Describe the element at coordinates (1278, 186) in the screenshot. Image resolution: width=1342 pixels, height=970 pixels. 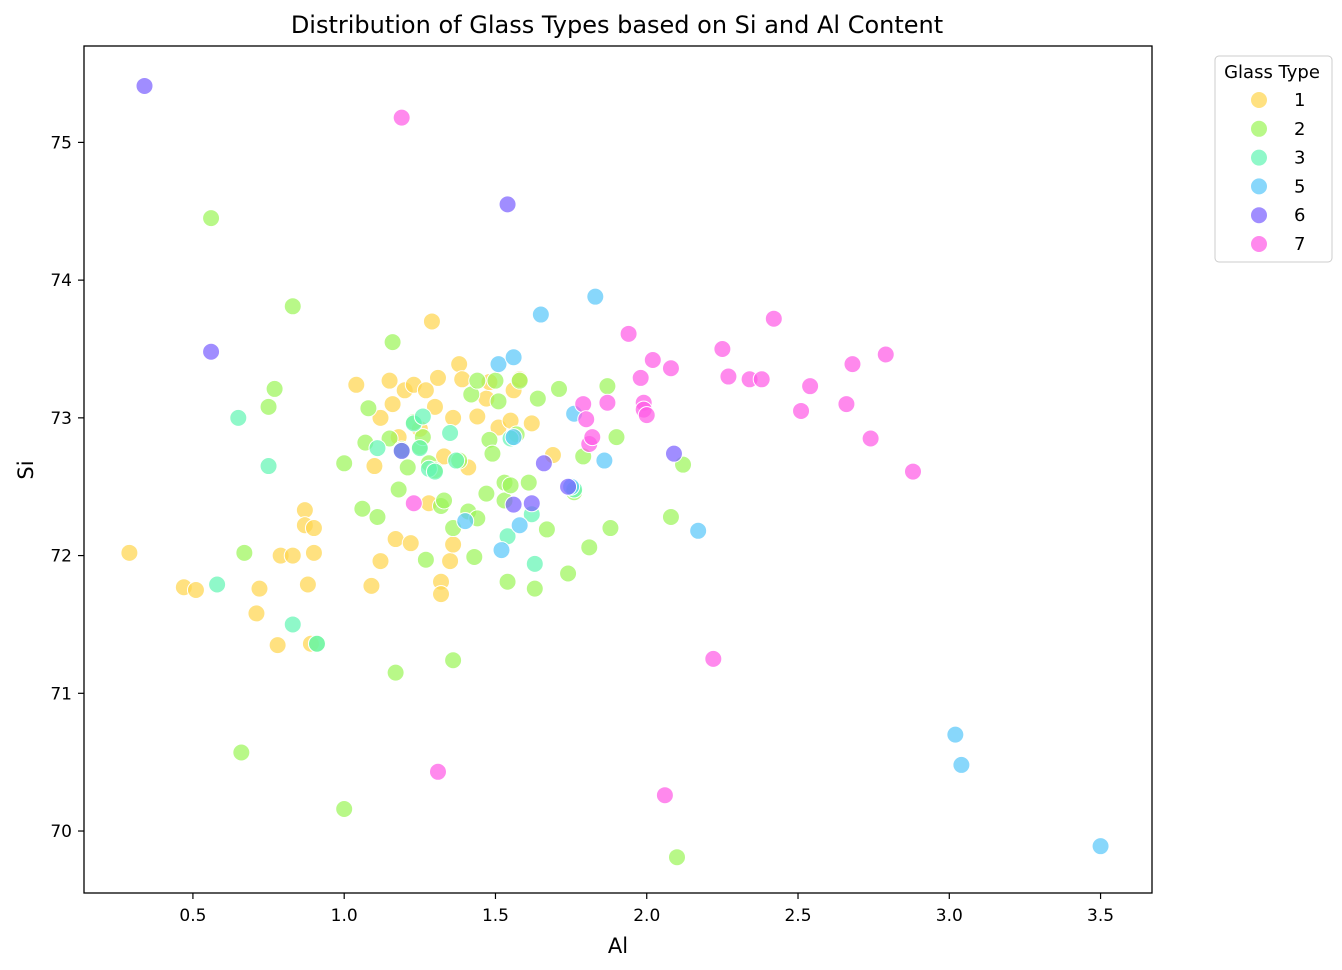
I see `legend-item-5: 5` at that location.